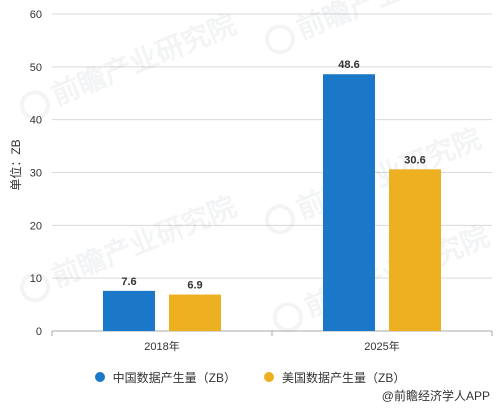 The height and width of the screenshot is (410, 500). What do you see at coordinates (435, 396) in the screenshot?
I see `source-credit: @前瞻经济学人APP` at bounding box center [435, 396].